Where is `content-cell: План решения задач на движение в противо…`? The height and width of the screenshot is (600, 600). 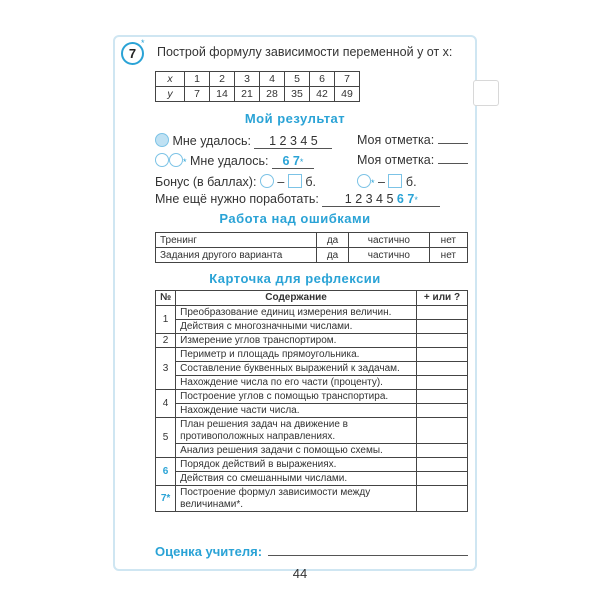 content-cell: План решения задач на движение в противо… is located at coordinates (296, 430).